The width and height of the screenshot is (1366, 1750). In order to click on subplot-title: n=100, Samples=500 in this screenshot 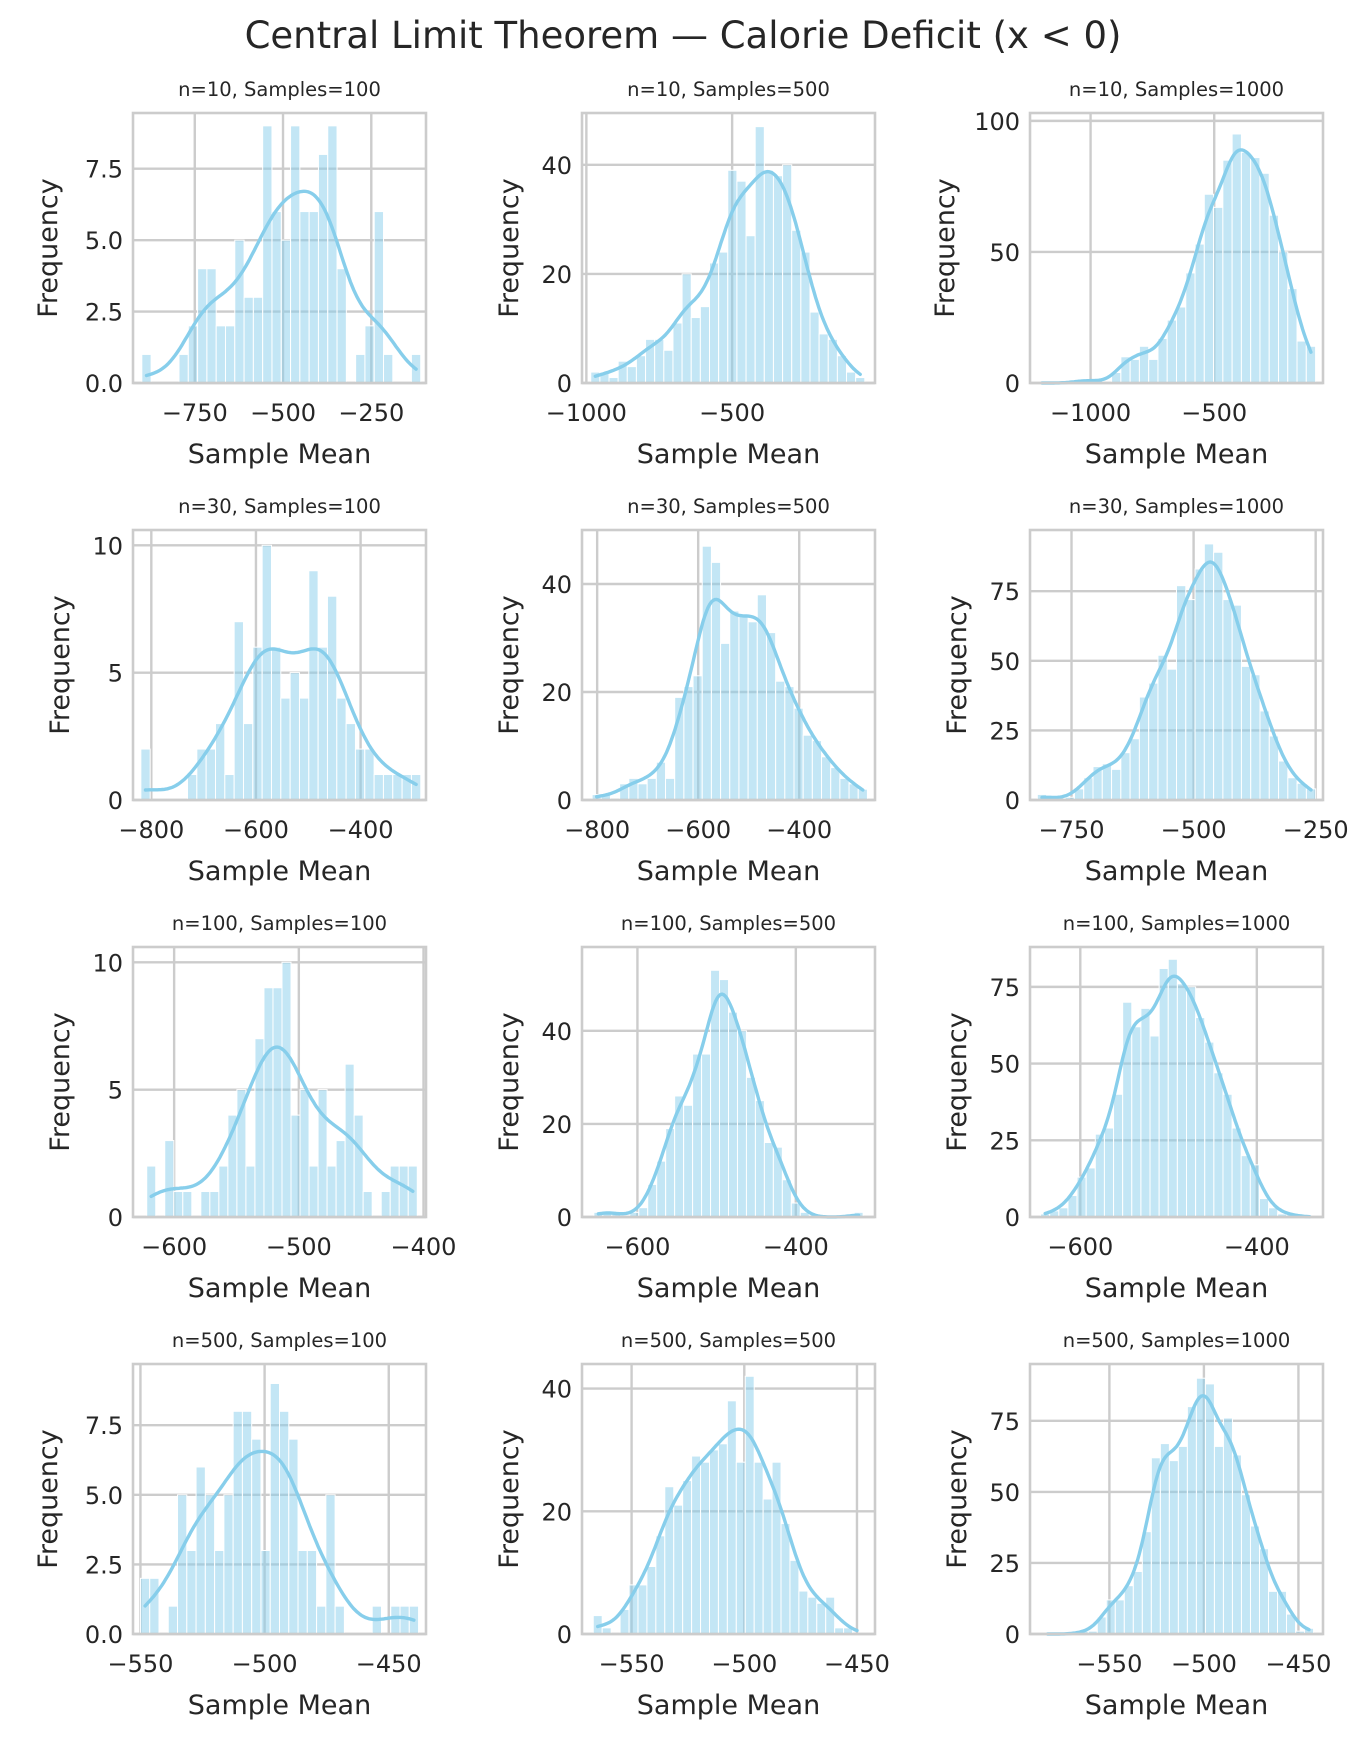, I will do `click(728, 923)`.